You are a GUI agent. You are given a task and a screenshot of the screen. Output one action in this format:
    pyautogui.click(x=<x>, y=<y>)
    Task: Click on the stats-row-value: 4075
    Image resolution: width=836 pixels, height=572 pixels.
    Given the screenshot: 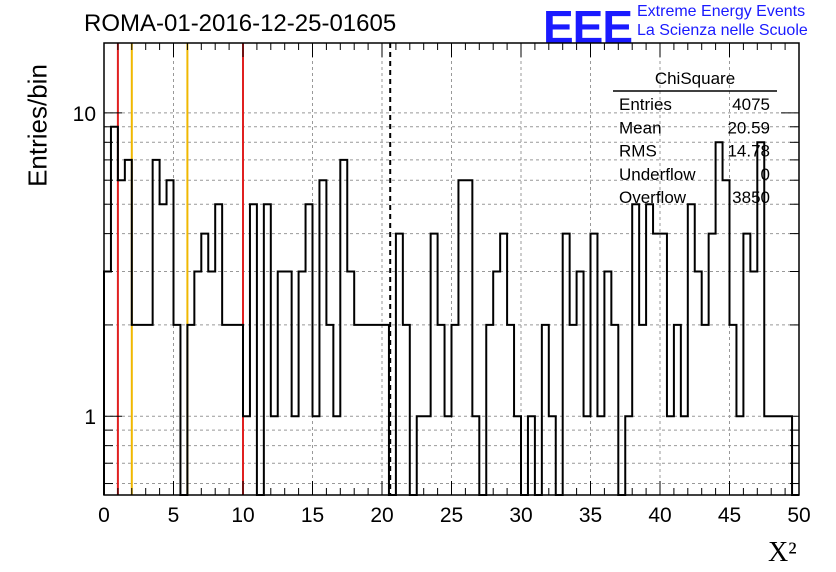 What is the action you would take?
    pyautogui.click(x=751, y=104)
    